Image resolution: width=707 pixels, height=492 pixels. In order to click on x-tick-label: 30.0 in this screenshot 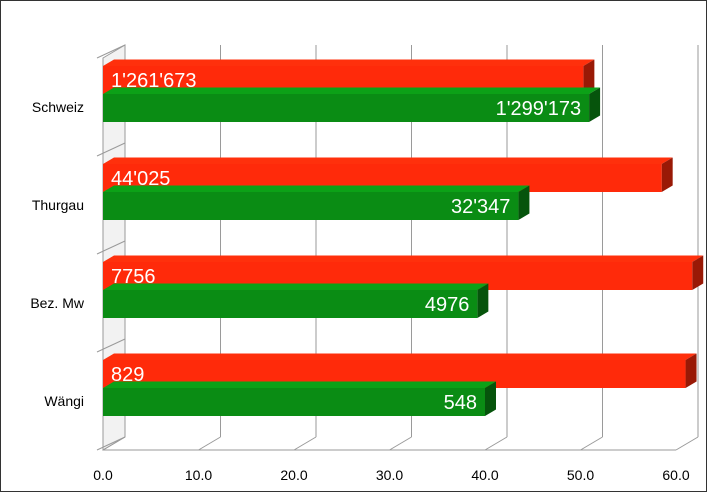, I will do `click(389, 475)`.